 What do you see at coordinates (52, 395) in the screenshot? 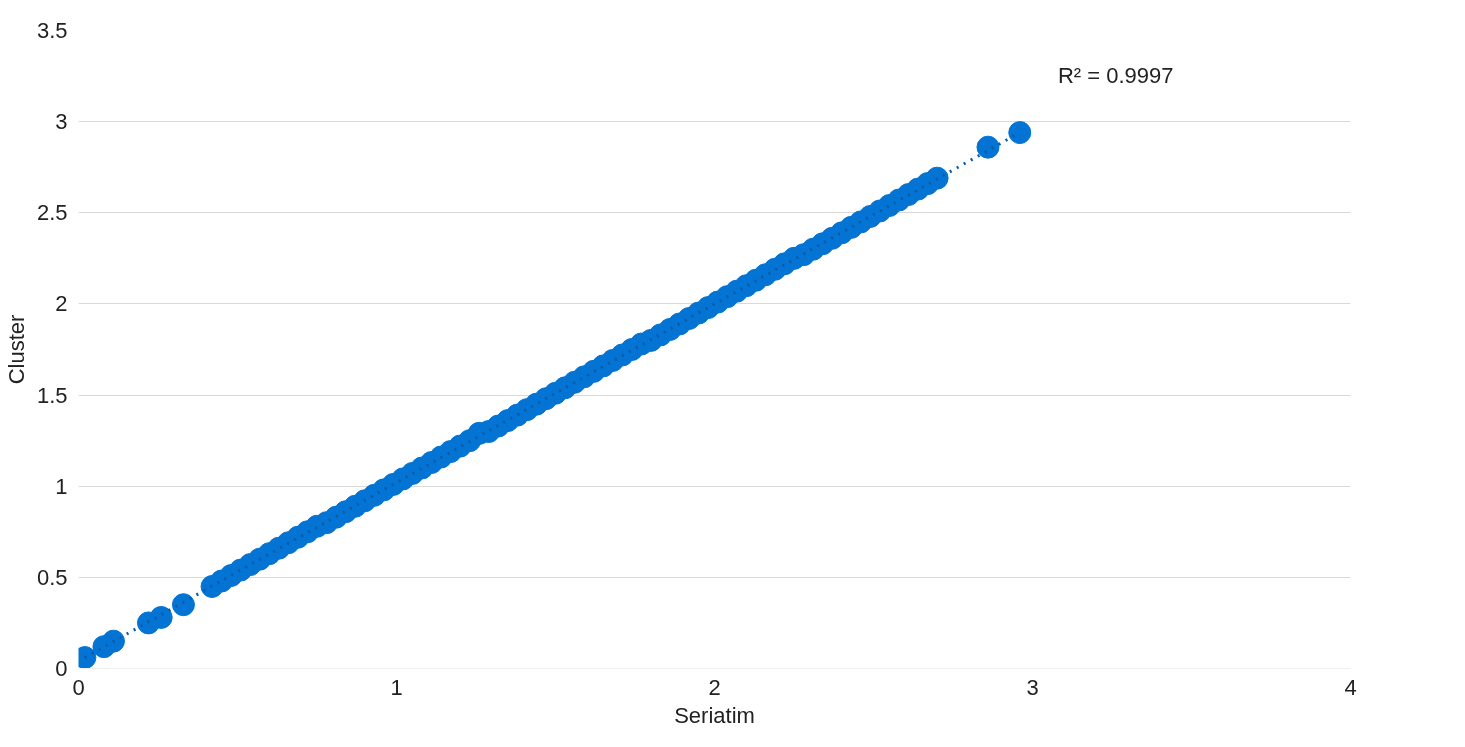
I see `y-tick-label: 1.5` at bounding box center [52, 395].